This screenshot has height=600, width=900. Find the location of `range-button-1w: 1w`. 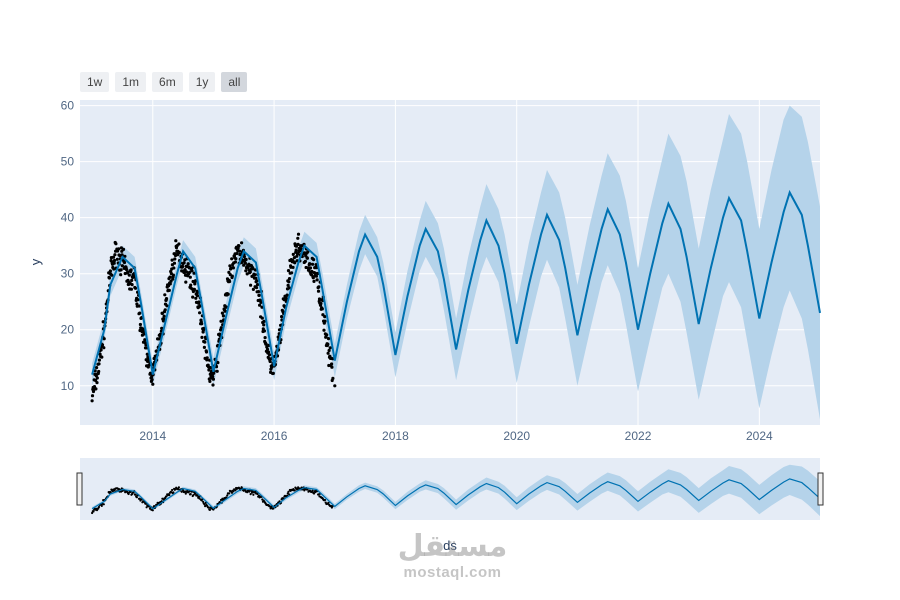

range-button-1w: 1w is located at coordinates (95, 82).